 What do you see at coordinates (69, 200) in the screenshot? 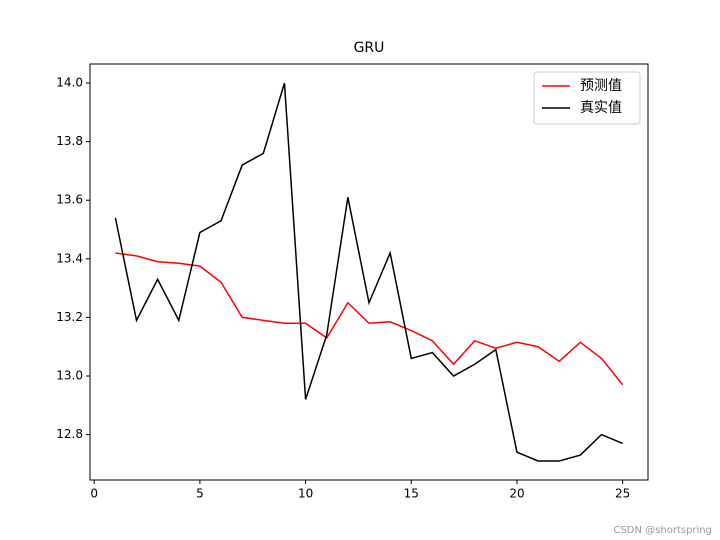
I see `y-tick-label: 13.6` at bounding box center [69, 200].